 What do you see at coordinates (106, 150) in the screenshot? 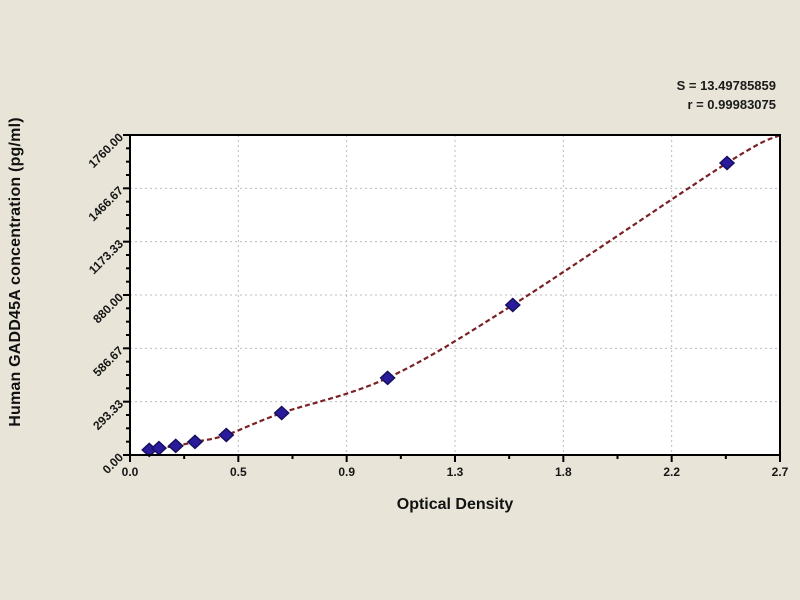
I see `y-tick-label: 1760.00` at bounding box center [106, 150].